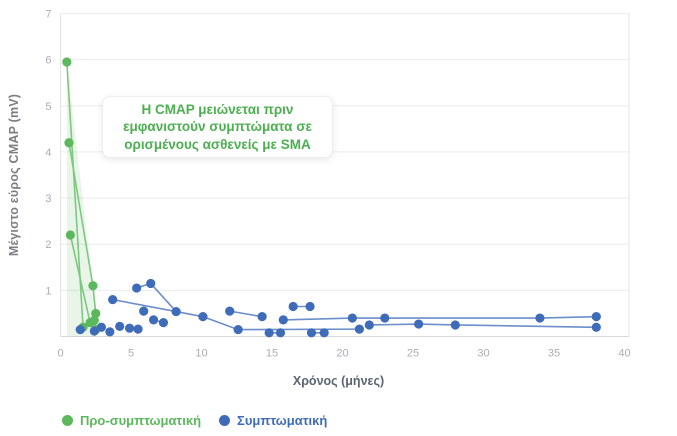 The width and height of the screenshot is (677, 436). What do you see at coordinates (141, 420) in the screenshot?
I see `legend-label: Προ-συμπτωματική` at bounding box center [141, 420].